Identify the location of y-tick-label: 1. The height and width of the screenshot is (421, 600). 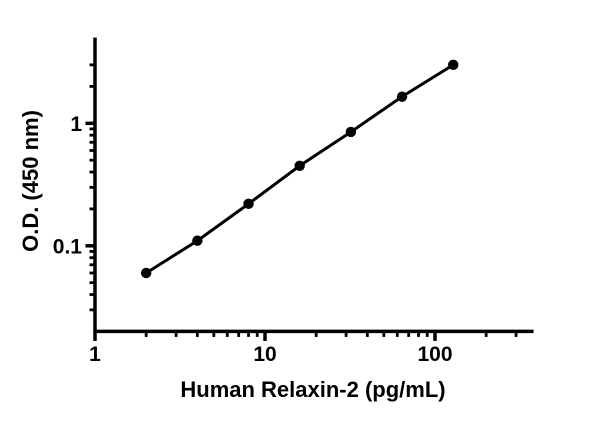
(76, 124).